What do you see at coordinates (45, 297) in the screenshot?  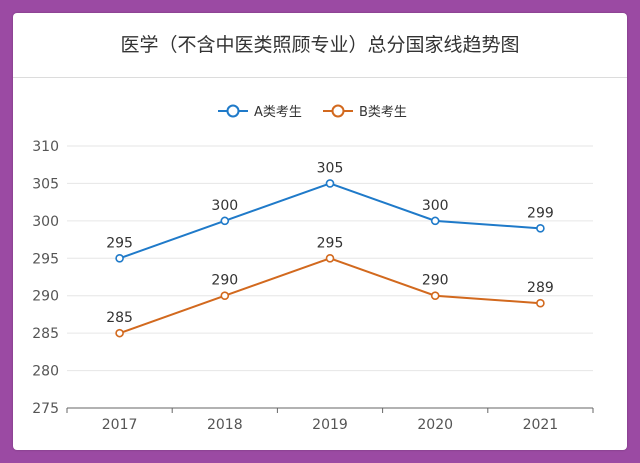 I see `y-tick-label: 290` at bounding box center [45, 297].